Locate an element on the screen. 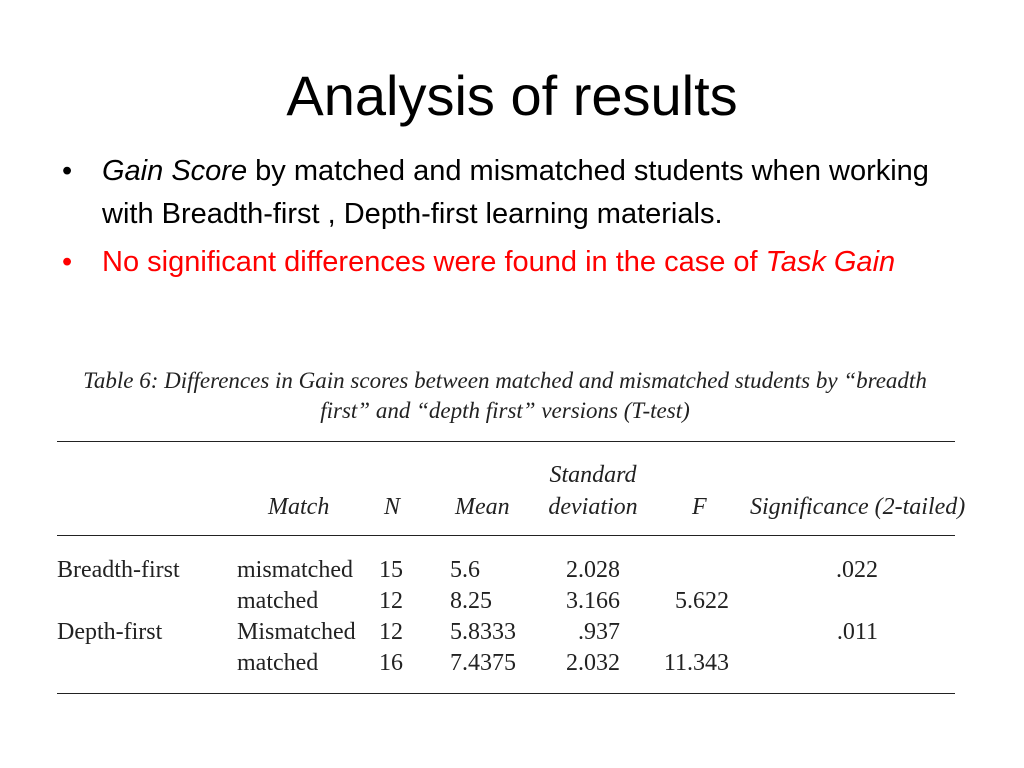 The width and height of the screenshot is (1024, 768). table-header-rule is located at coordinates (506, 535).